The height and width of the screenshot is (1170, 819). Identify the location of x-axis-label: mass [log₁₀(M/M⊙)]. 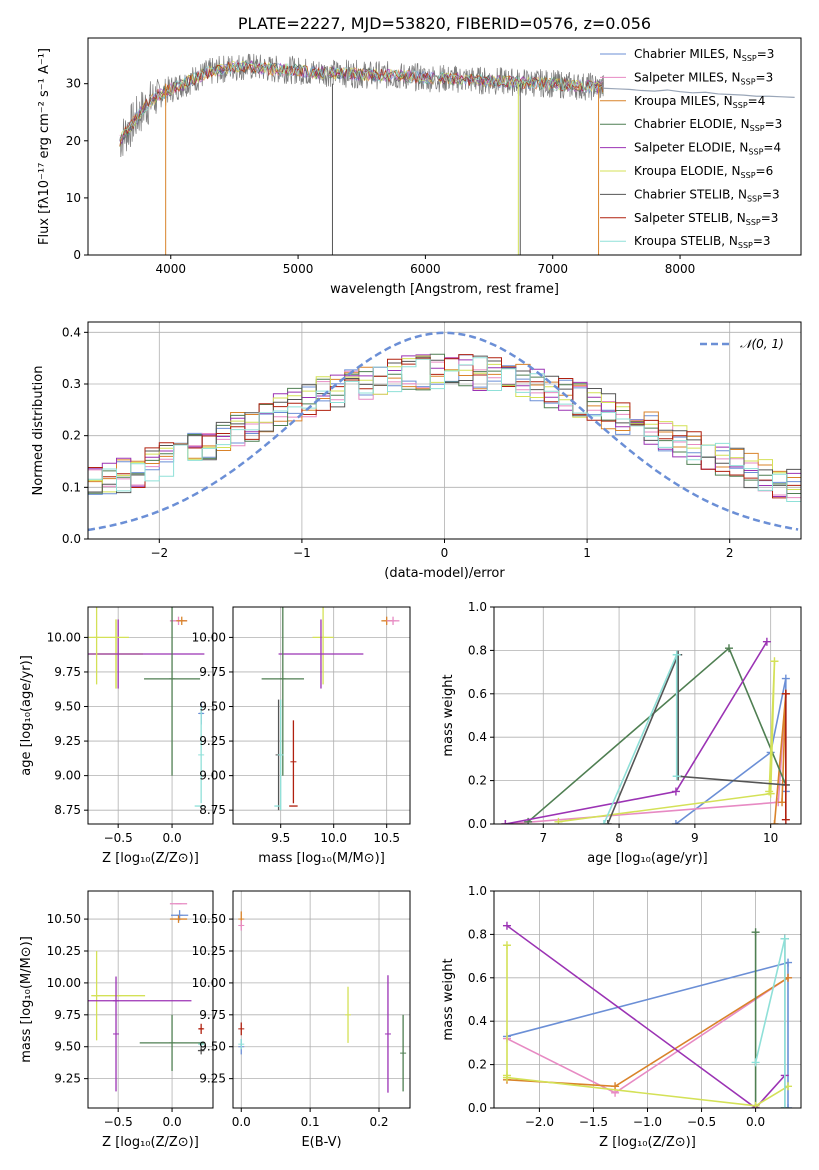
(321, 858).